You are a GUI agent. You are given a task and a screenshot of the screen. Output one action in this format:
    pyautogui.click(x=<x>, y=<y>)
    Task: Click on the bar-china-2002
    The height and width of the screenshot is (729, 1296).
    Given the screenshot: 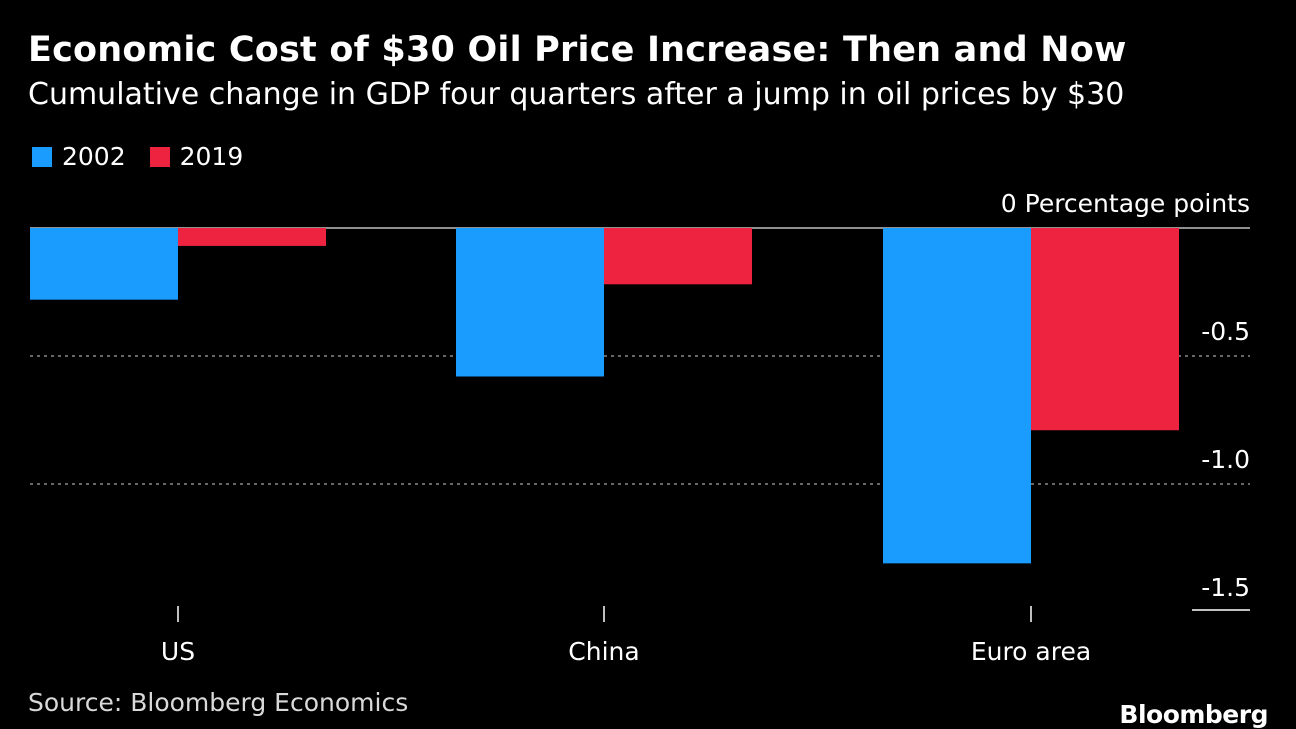 What is the action you would take?
    pyautogui.click(x=530, y=302)
    